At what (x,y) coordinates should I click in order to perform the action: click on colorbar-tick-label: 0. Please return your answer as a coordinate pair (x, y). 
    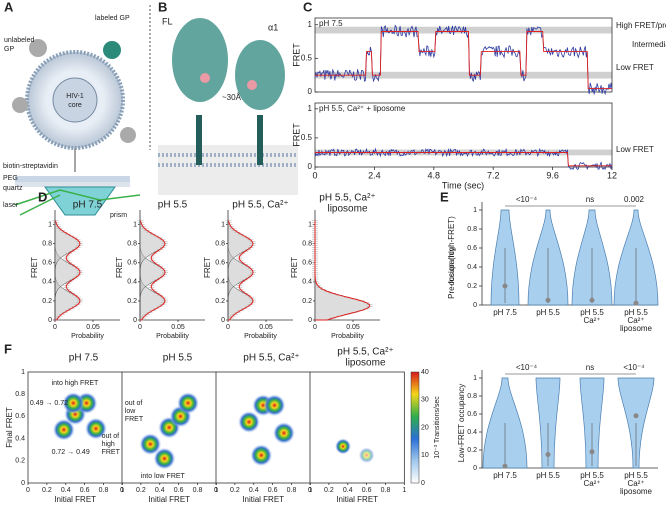
    Looking at the image, I should click on (423, 483).